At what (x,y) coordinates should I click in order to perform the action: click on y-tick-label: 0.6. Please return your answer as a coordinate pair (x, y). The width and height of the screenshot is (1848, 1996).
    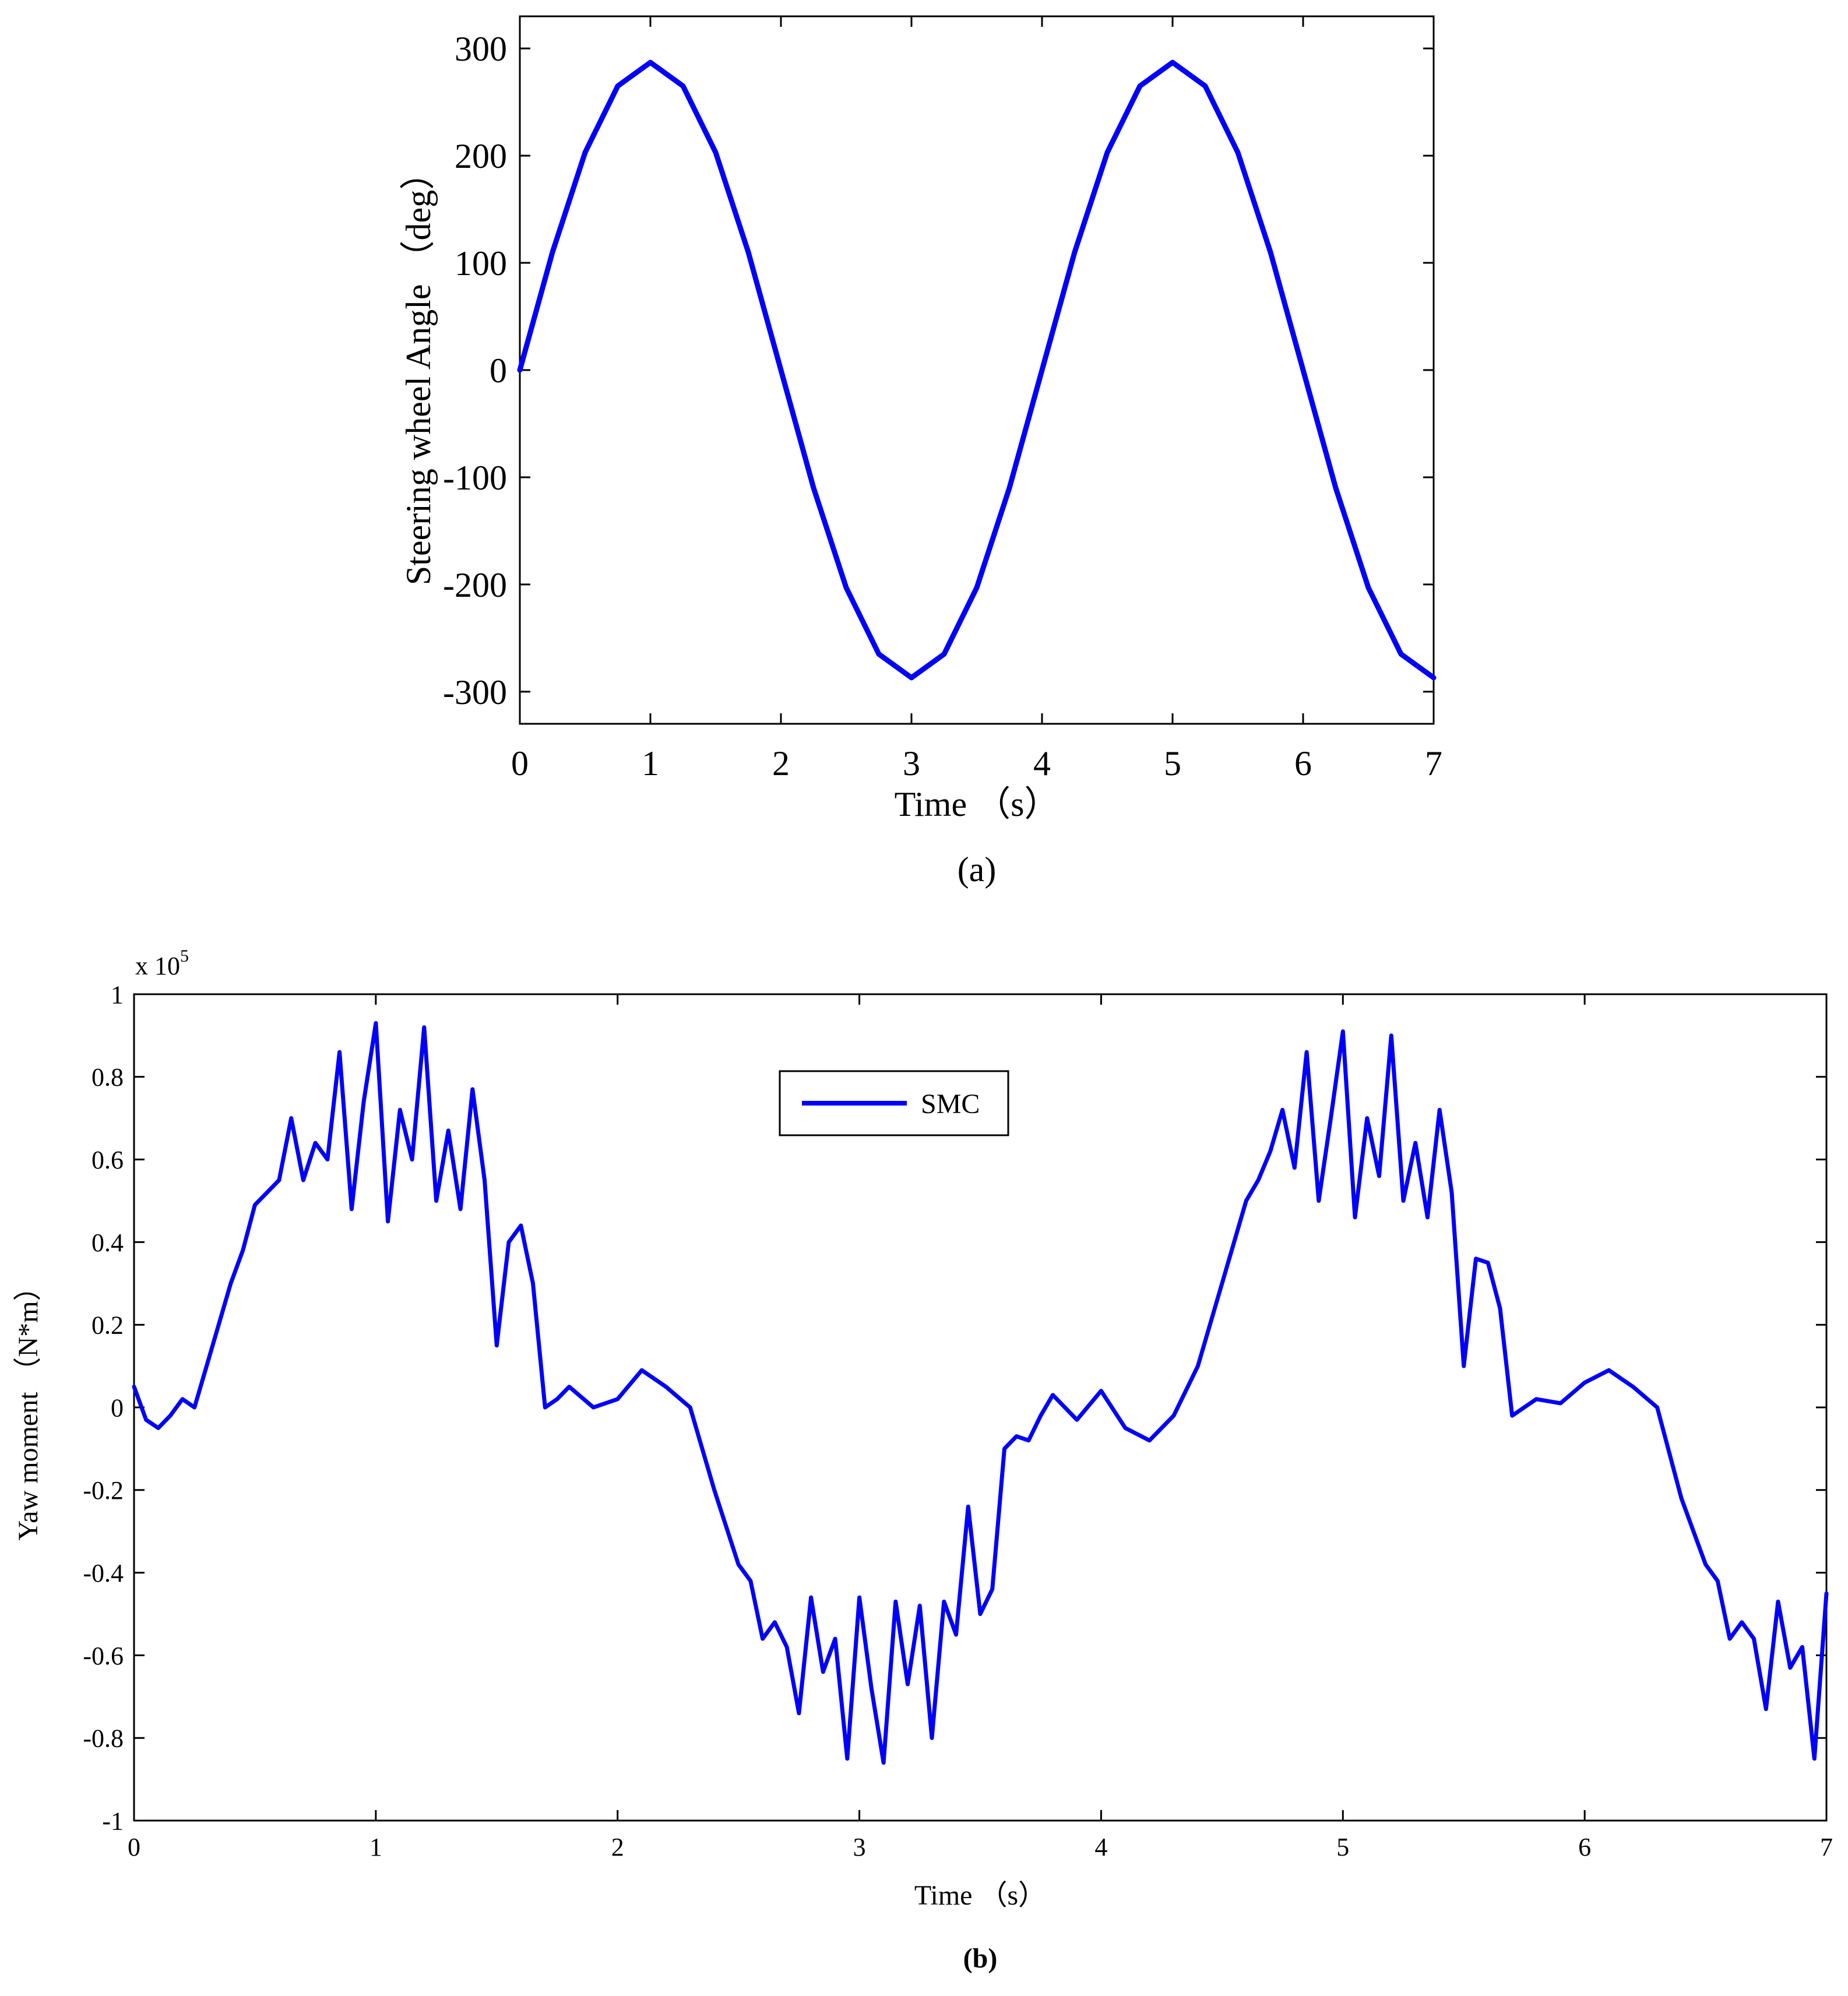
    Looking at the image, I should click on (107, 1160).